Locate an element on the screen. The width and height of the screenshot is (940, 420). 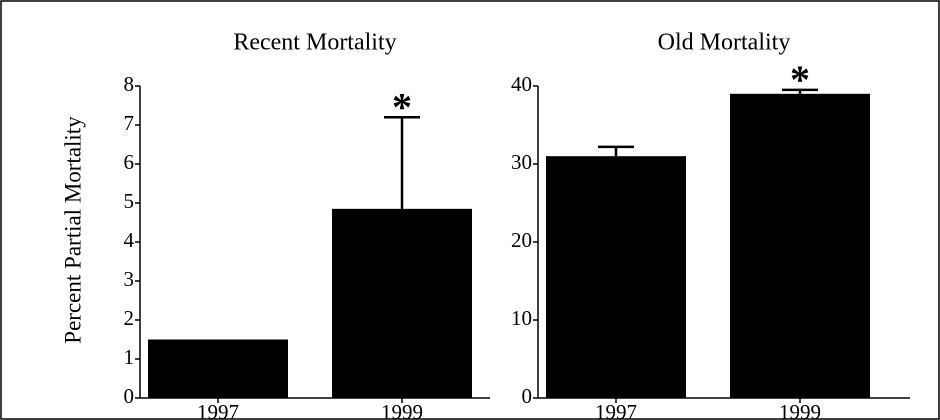
y-tick-label: 5 is located at coordinates (129, 201).